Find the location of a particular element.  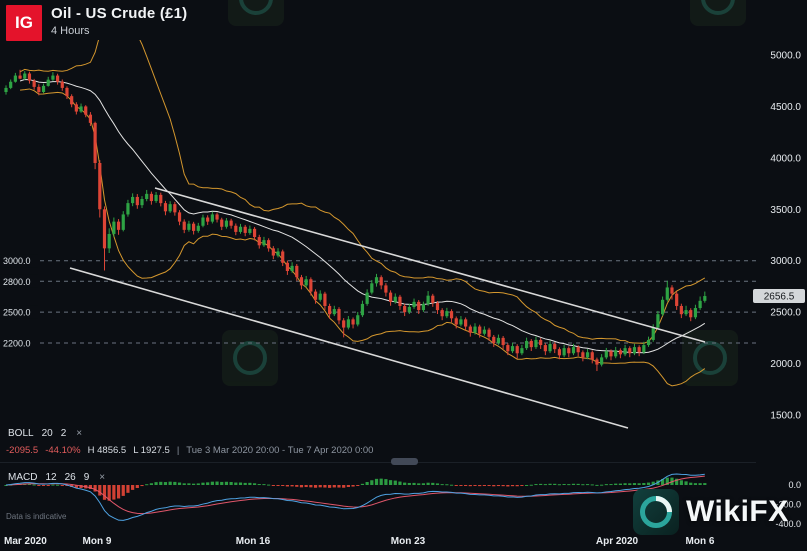

boll-period: 20 is located at coordinates (47, 433).